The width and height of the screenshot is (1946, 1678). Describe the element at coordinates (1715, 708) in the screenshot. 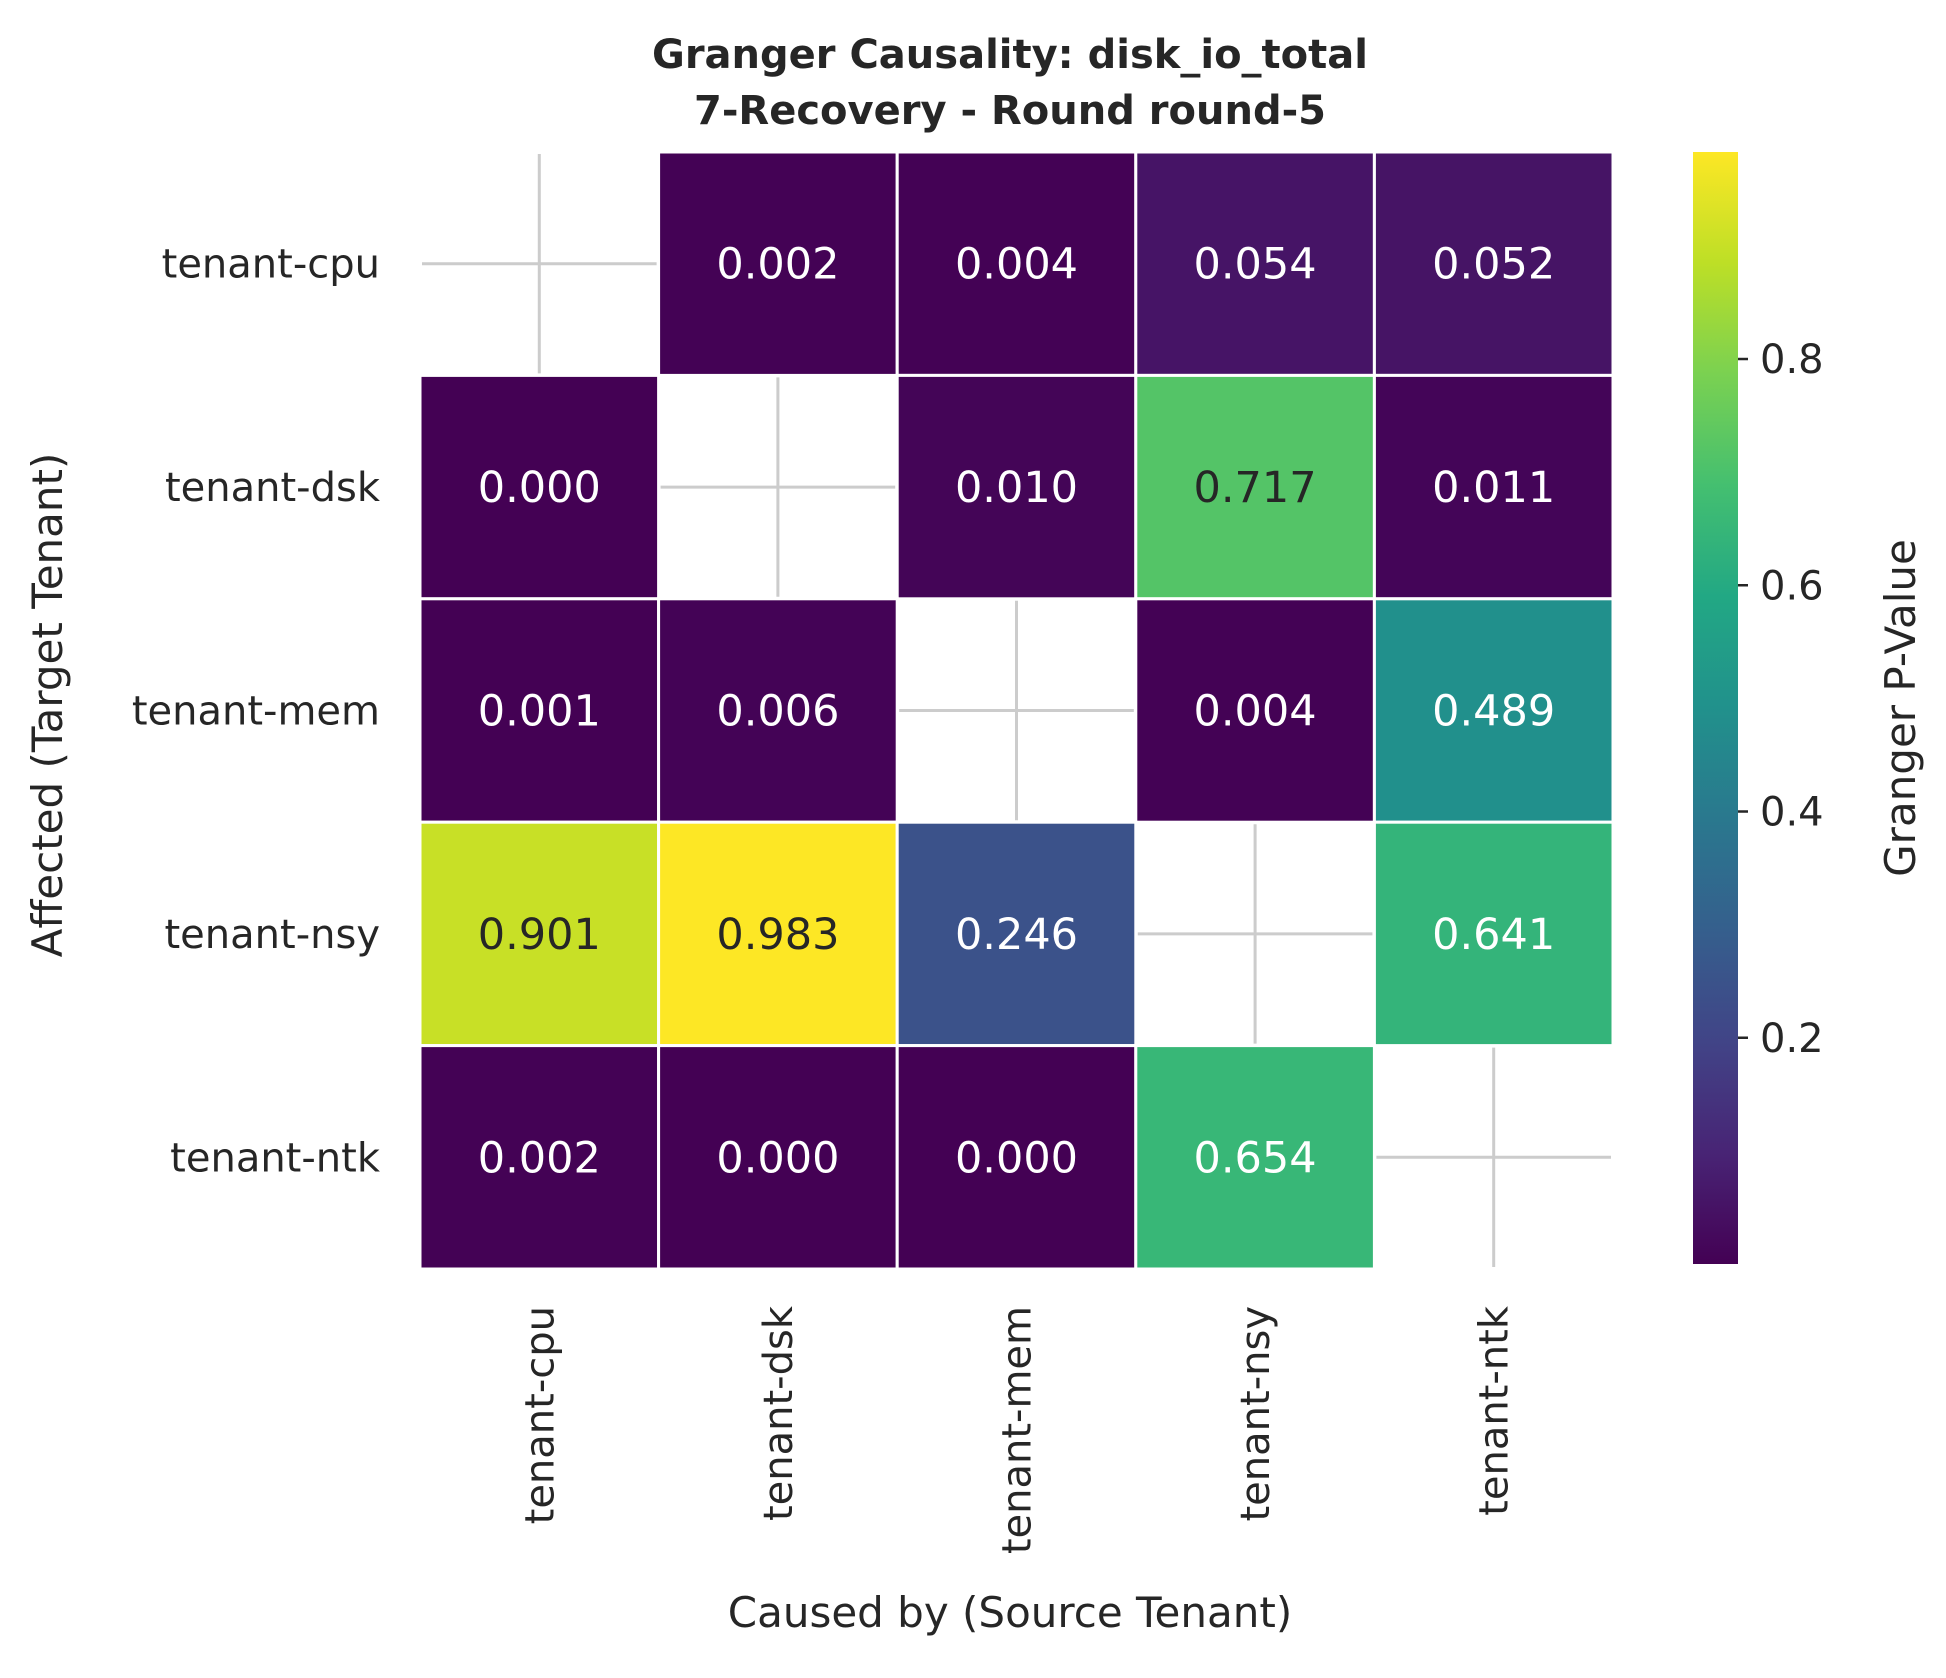

I see `colorbar-gradient` at that location.